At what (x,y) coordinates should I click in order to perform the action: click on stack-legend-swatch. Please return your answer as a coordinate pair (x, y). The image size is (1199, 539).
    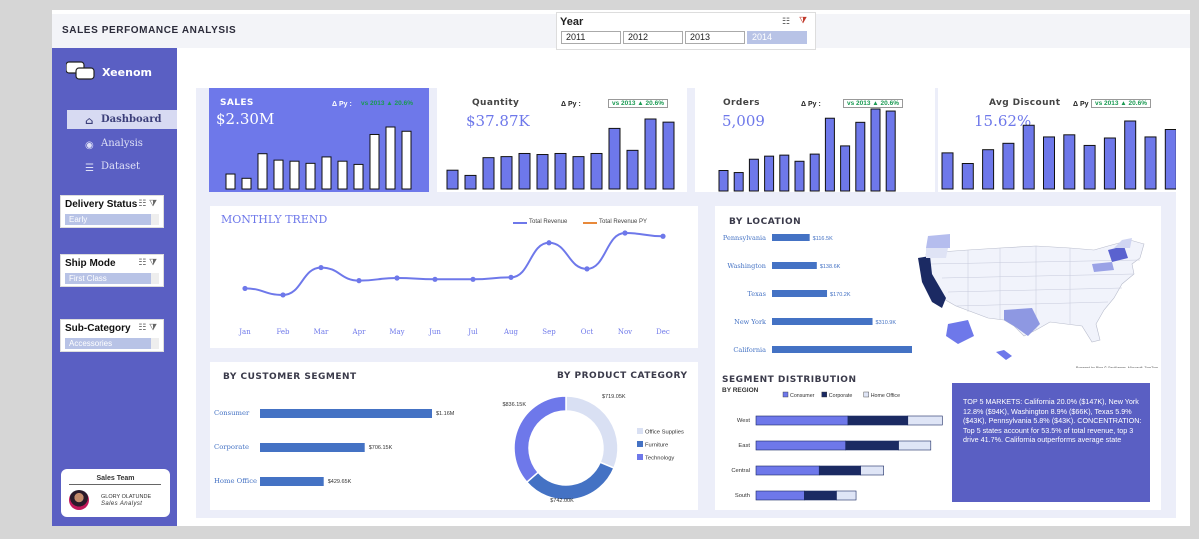
    Looking at the image, I should click on (785, 394).